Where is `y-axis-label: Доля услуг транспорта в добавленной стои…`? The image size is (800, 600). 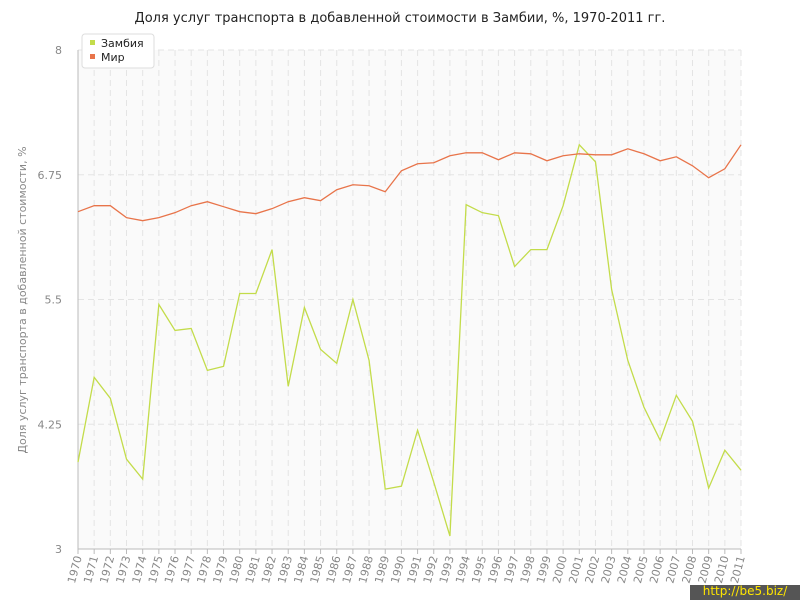 y-axis-label: Доля услуг транспорта в добавленной стои… is located at coordinates (22, 299).